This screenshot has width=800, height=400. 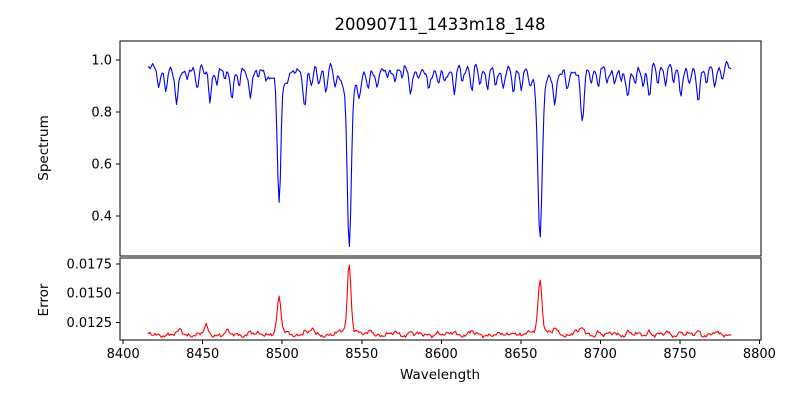 I want to click on y-tick-label: 0.0150, so click(x=90, y=294).